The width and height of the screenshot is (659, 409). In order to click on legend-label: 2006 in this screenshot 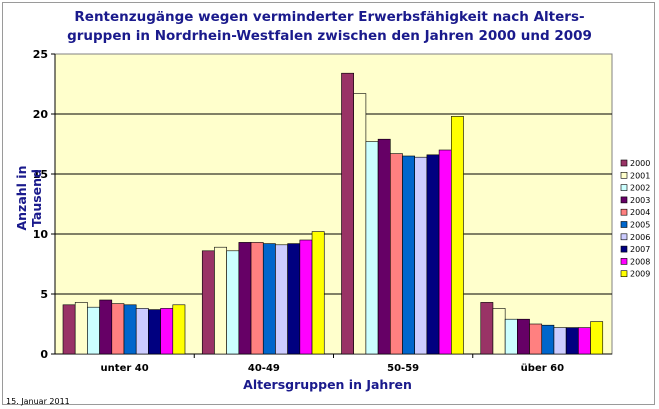, I will do `click(640, 237)`.